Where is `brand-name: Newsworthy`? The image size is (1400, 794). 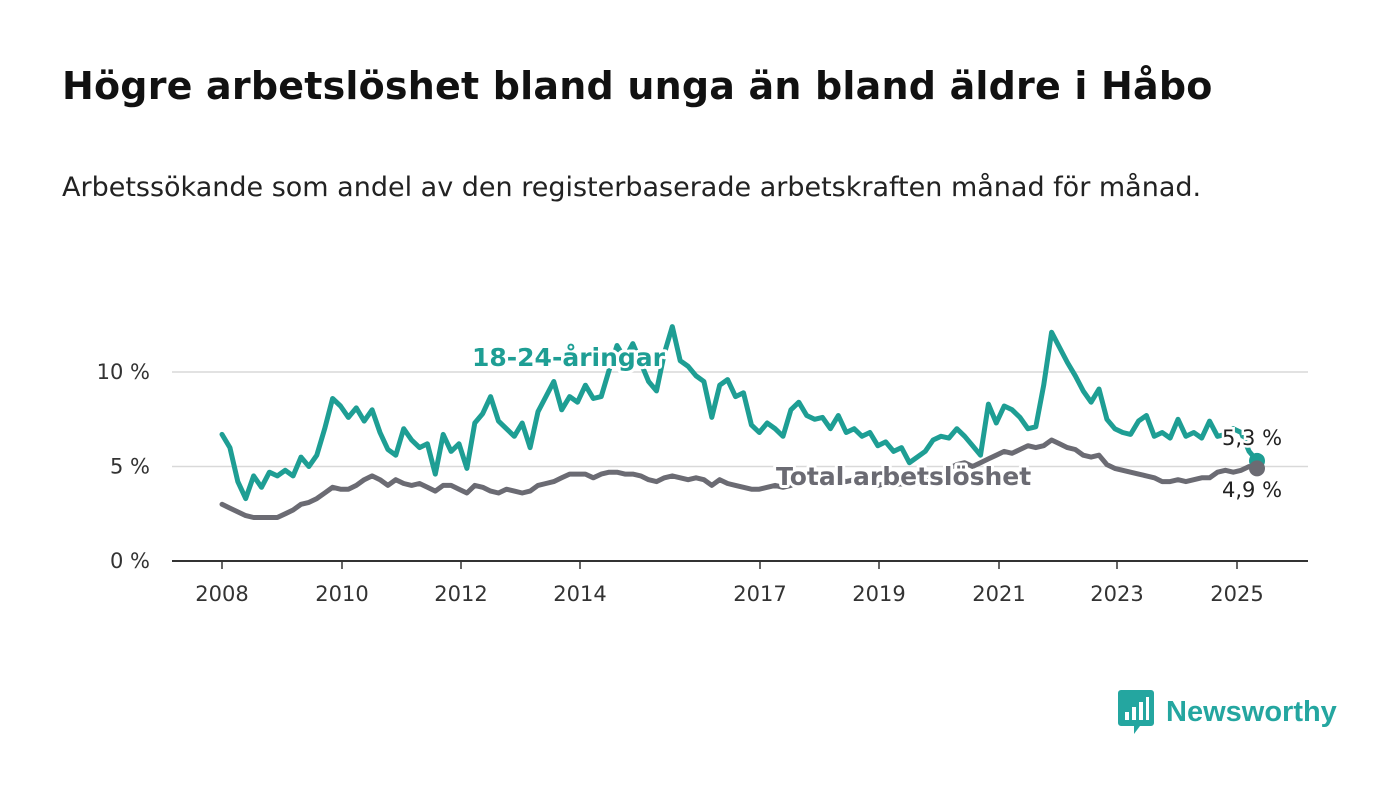 brand-name: Newsworthy is located at coordinates (1251, 711).